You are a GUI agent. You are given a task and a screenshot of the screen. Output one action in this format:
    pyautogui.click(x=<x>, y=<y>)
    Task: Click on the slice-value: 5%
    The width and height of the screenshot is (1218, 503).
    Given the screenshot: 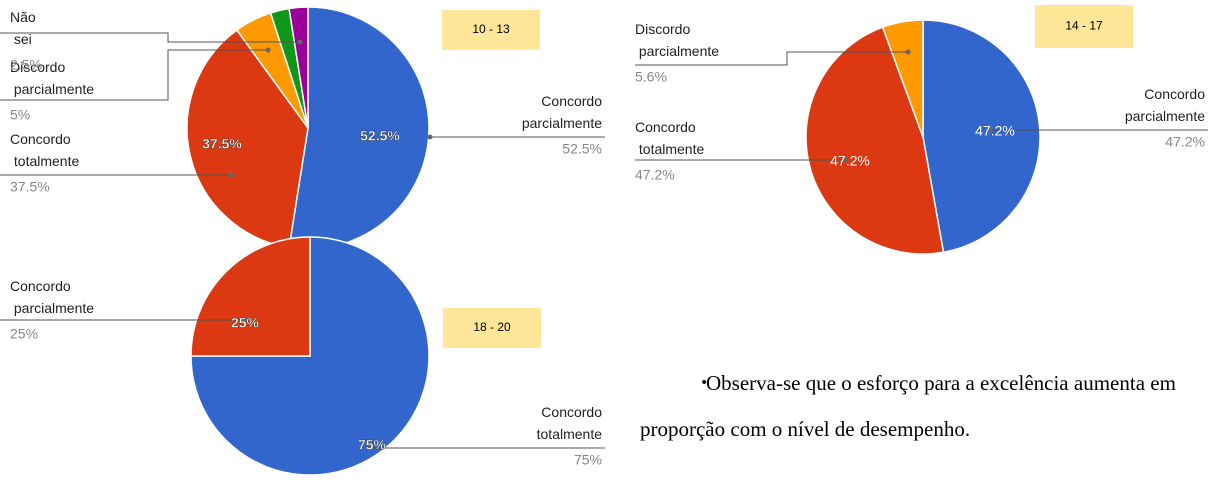 What is the action you would take?
    pyautogui.click(x=20, y=115)
    